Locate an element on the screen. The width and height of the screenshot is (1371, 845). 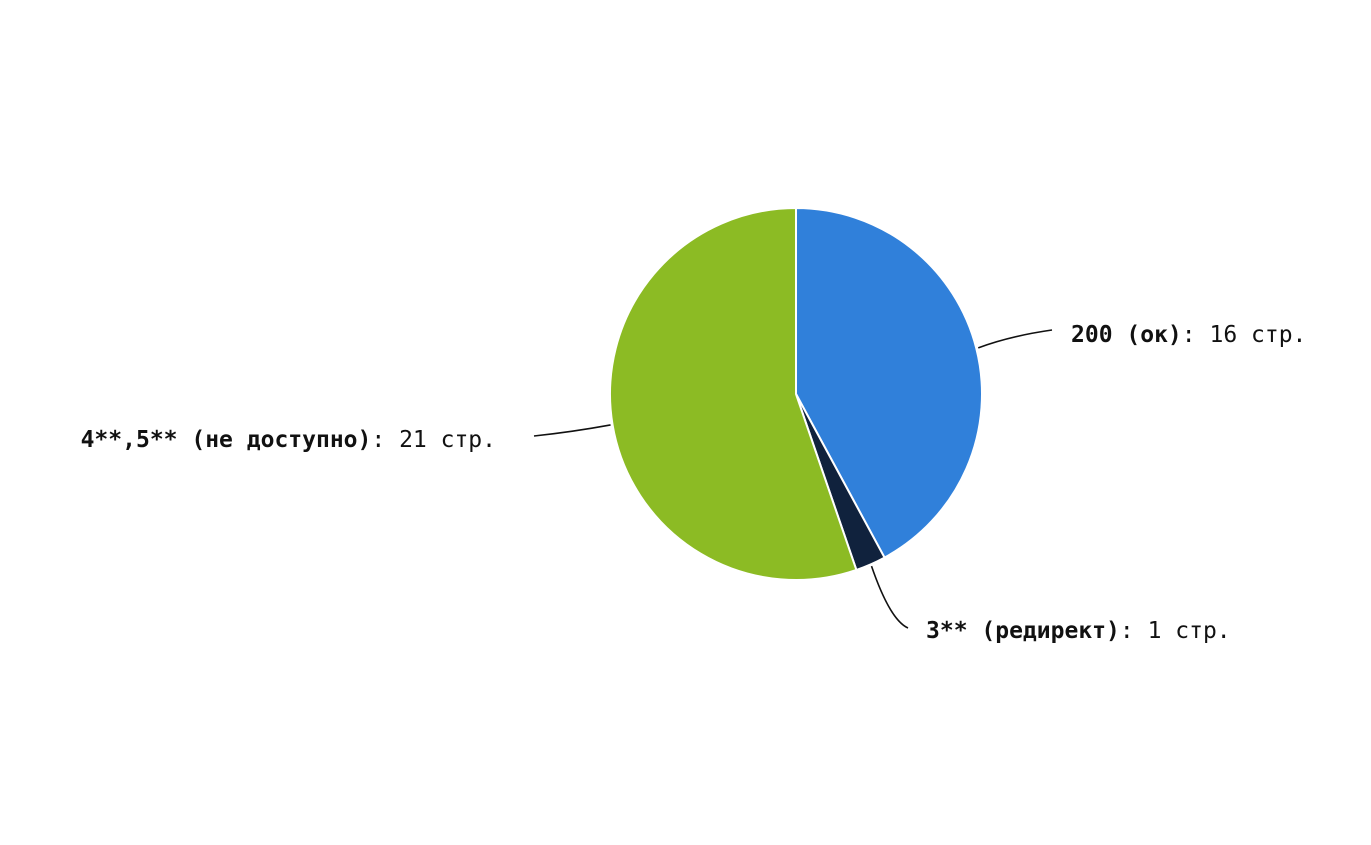
slice-label-2: 3** (редирект): 1 стр. is located at coordinates (1078, 631).